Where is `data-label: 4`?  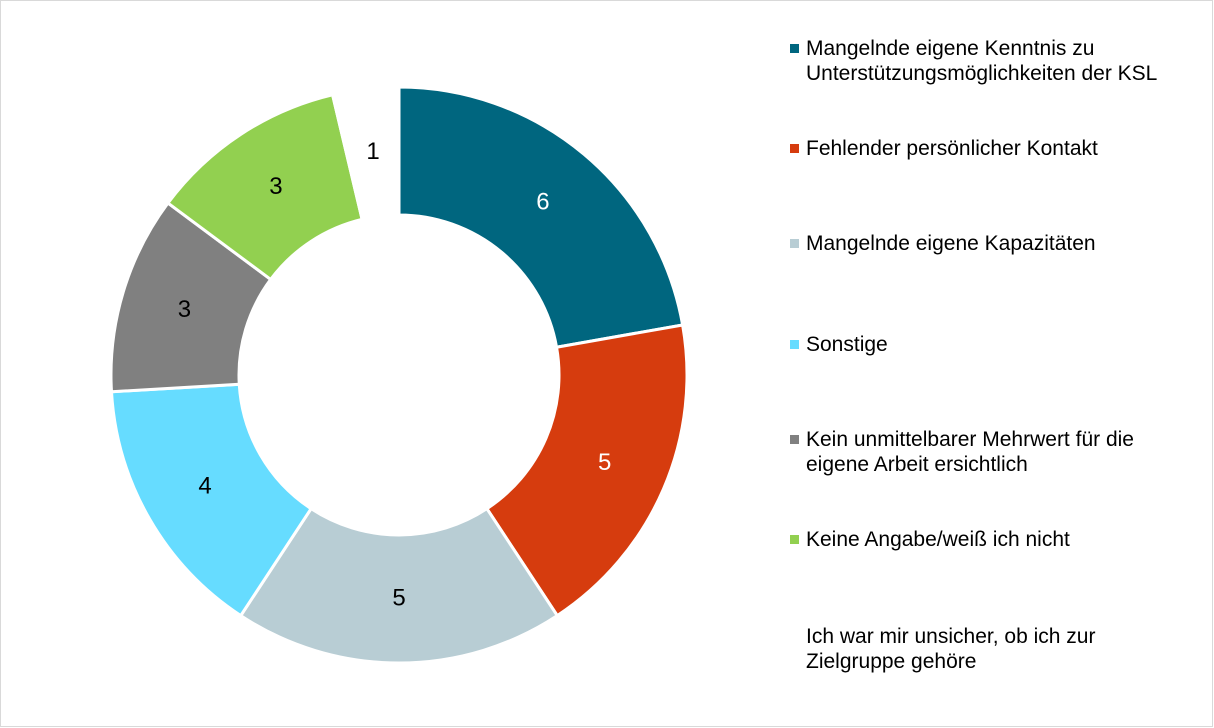
data-label: 4 is located at coordinates (204, 485).